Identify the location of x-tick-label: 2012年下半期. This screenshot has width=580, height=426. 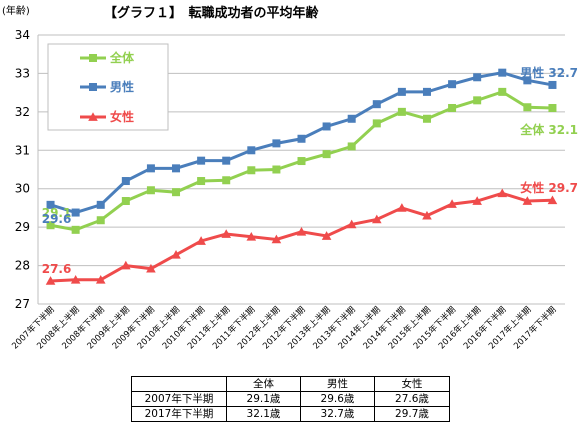
(283, 327).